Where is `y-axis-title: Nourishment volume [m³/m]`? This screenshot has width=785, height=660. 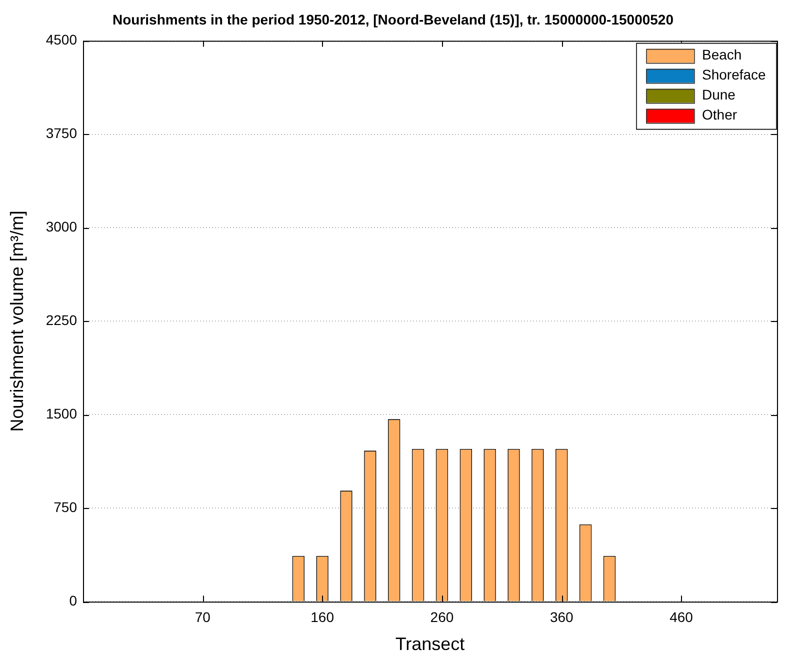
y-axis-title: Nourishment volume [m³/m] is located at coordinates (16, 321).